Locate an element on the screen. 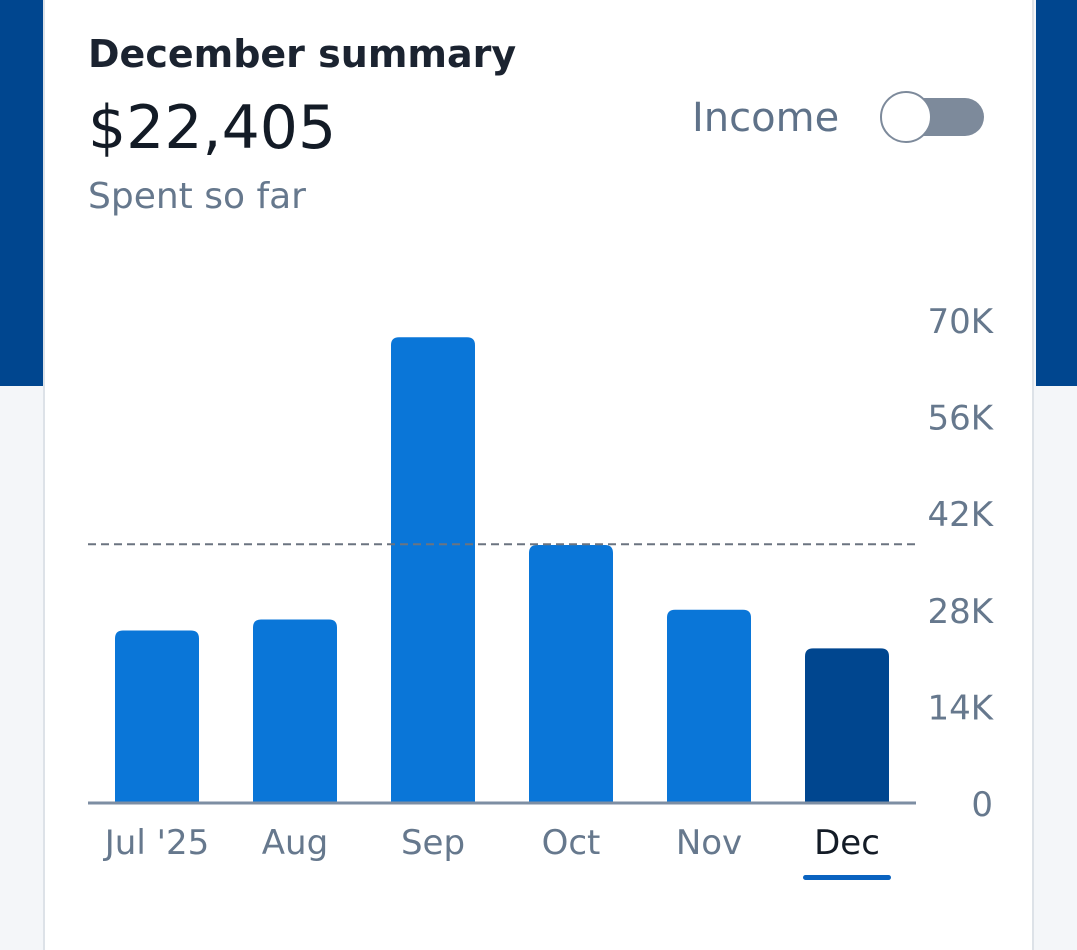 The image size is (1077, 950). y-tick-label: 70K is located at coordinates (960, 322).